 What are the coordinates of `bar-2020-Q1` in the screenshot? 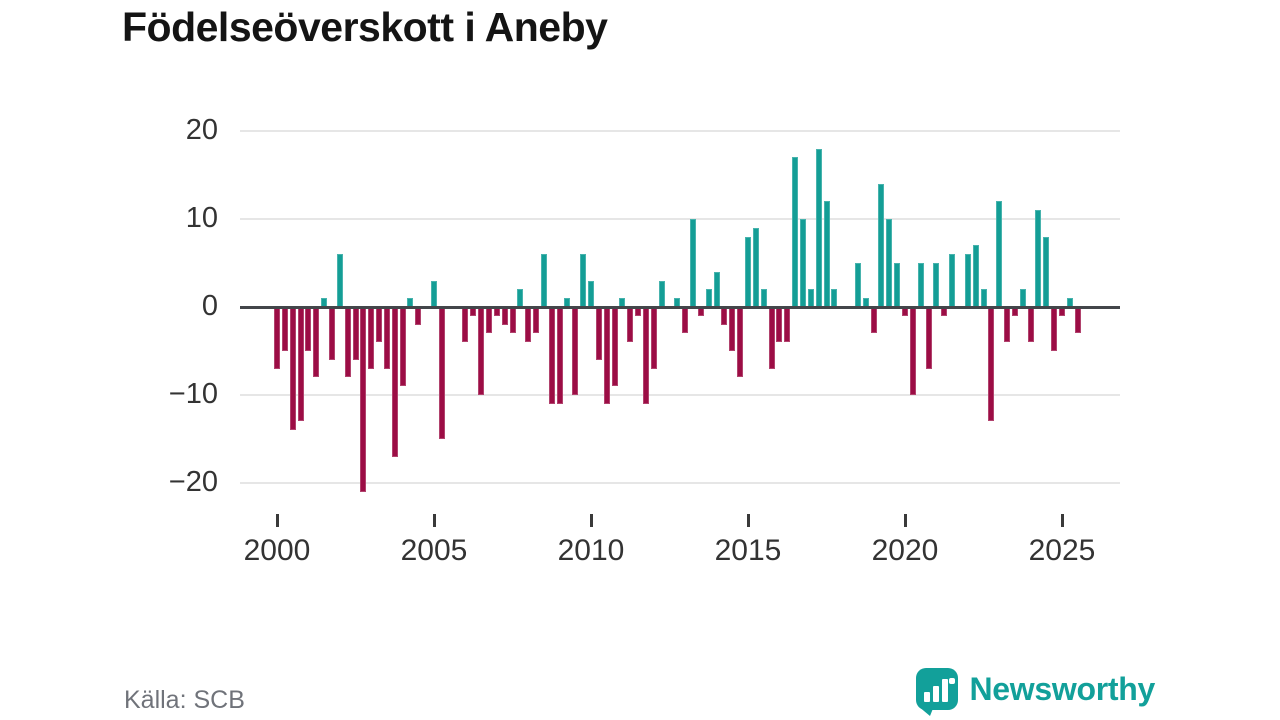 It's located at (905, 311).